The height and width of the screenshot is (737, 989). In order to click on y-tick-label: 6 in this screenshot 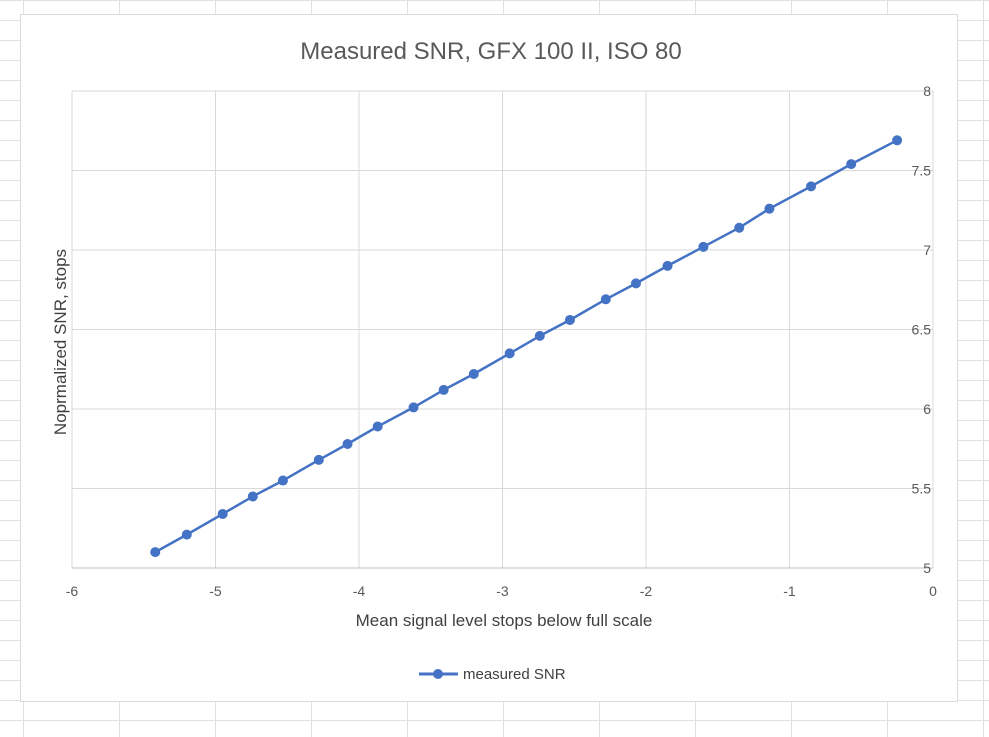, I will do `click(927, 409)`.